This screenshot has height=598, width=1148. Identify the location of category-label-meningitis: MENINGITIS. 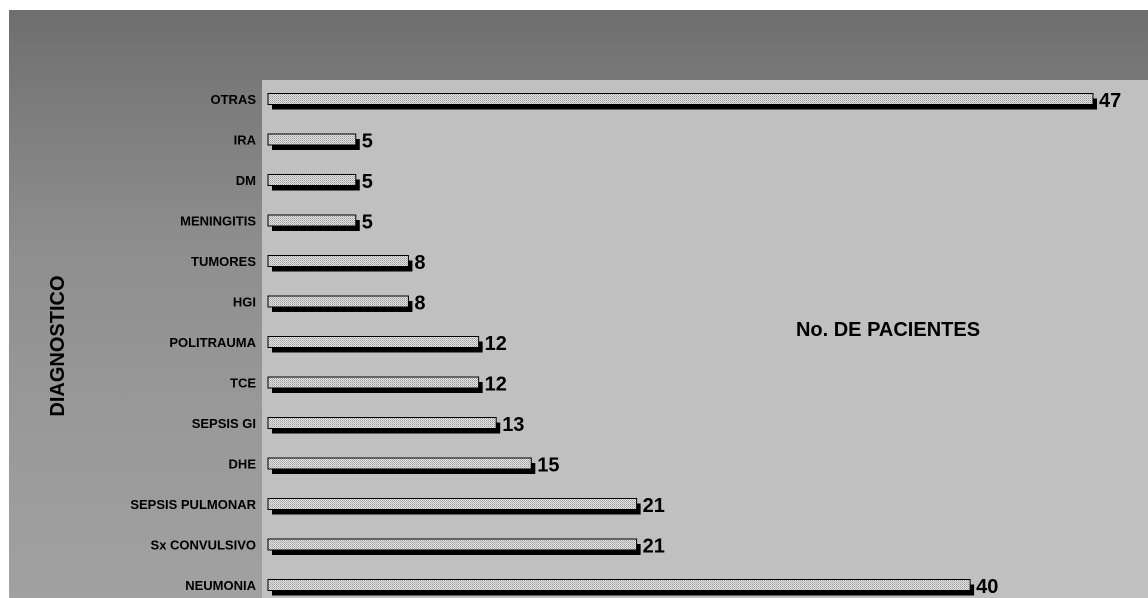
(218, 221).